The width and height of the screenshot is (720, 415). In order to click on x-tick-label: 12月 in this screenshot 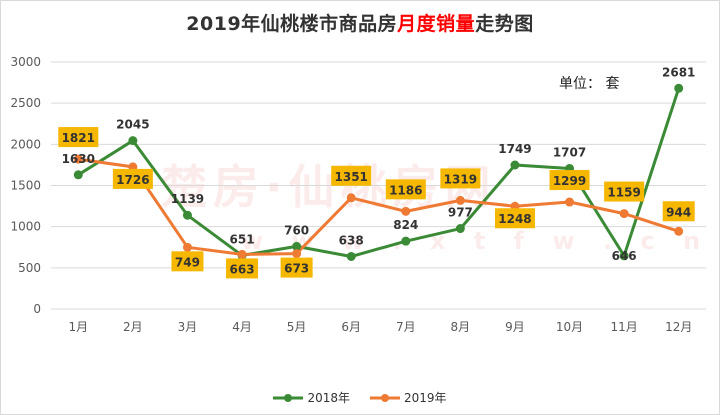, I will do `click(678, 327)`.